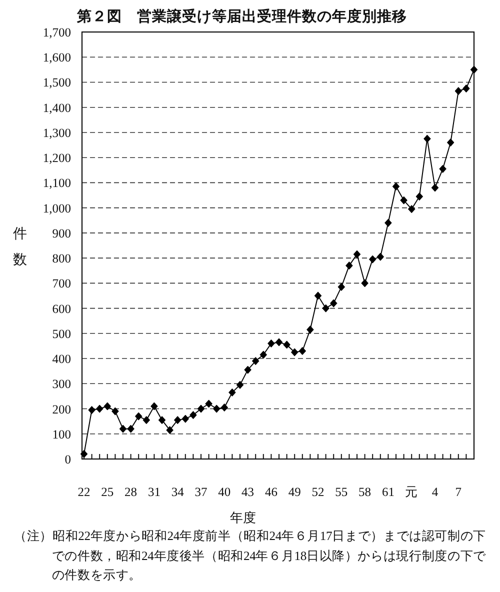  What do you see at coordinates (61, 233) in the screenshot?
I see `y-tick-label: 900` at bounding box center [61, 233].